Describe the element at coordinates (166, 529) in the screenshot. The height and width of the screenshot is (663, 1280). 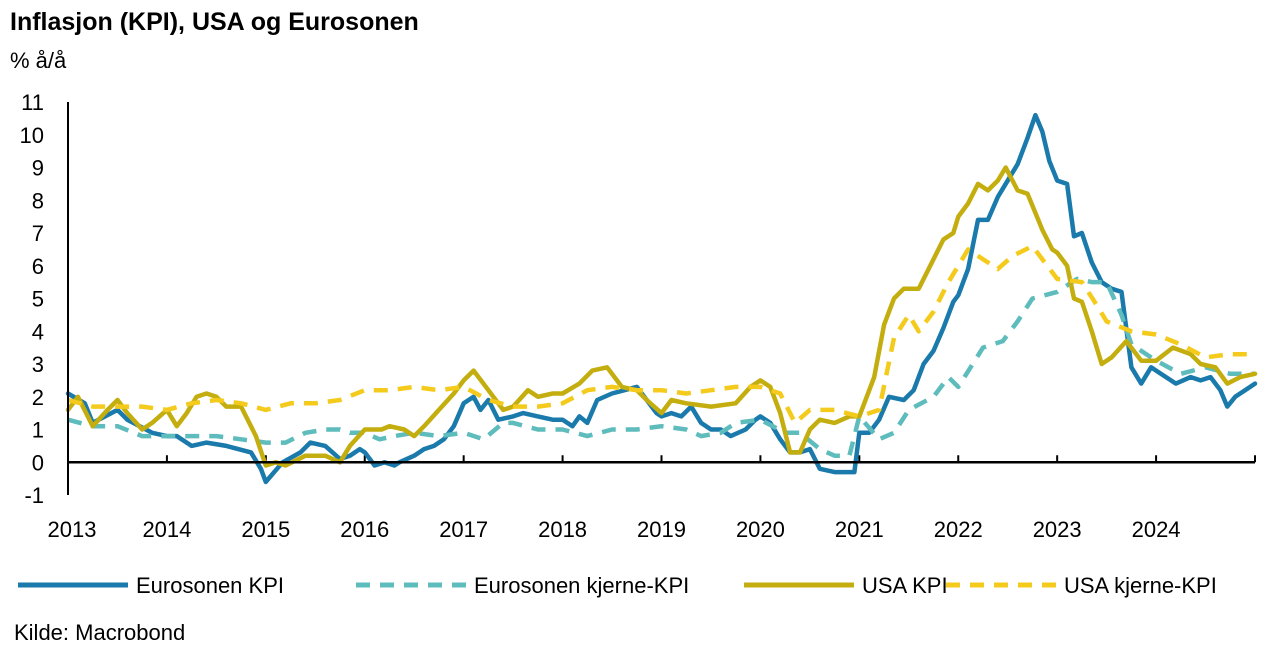
I see `x-tick-label: 2014` at that location.